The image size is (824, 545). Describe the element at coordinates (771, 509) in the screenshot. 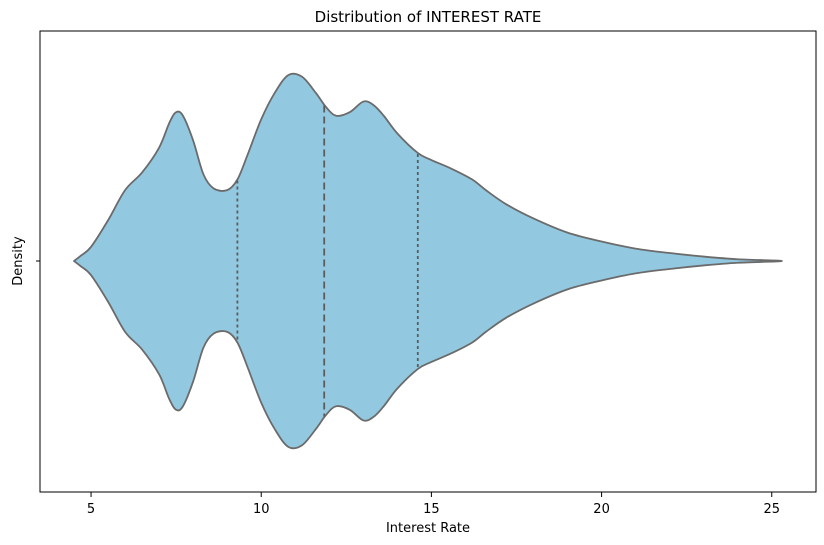

I see `x-tick-label: 25` at that location.